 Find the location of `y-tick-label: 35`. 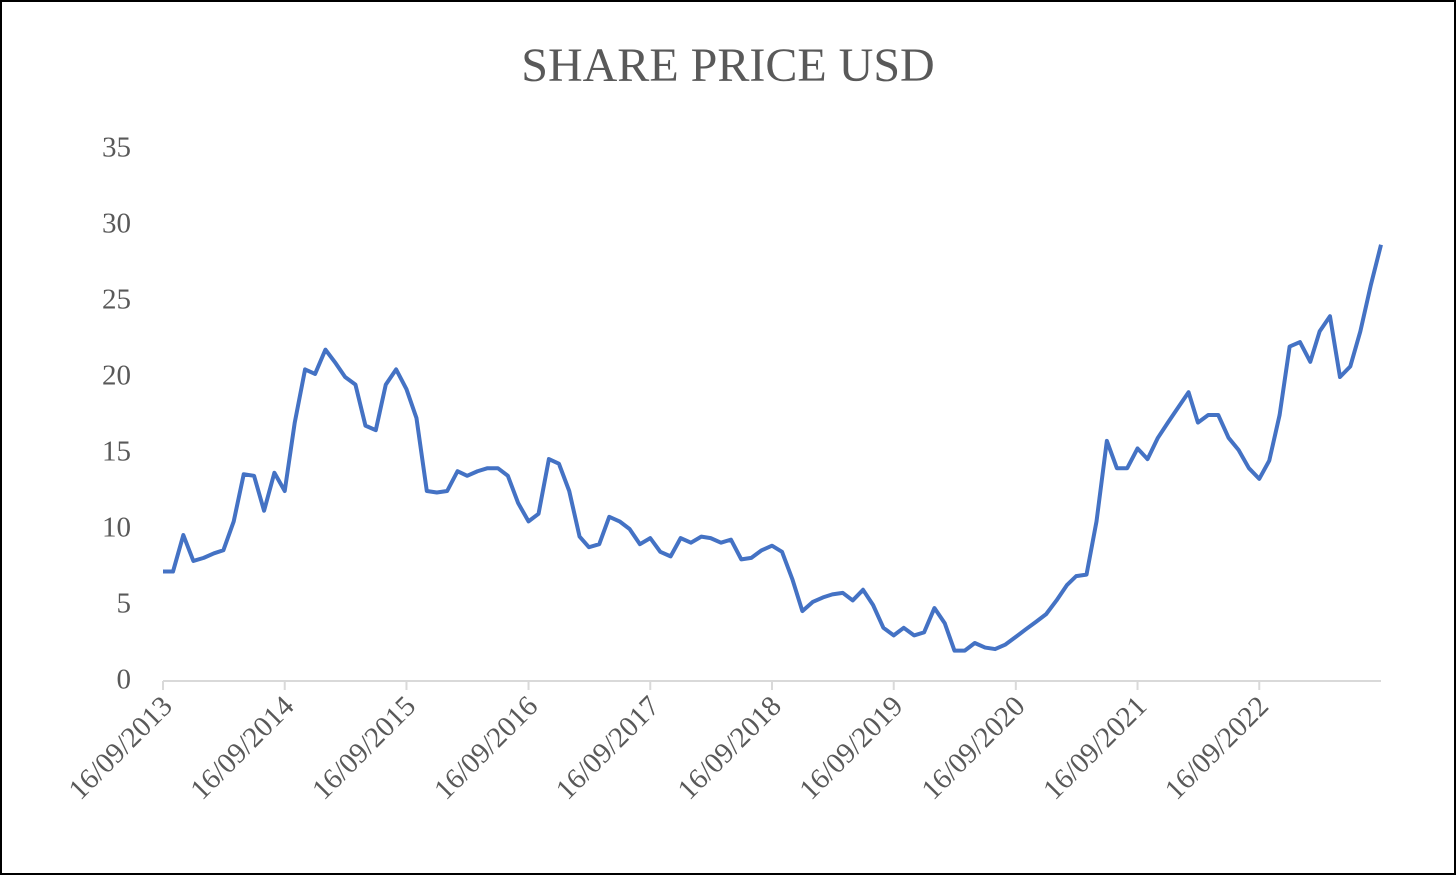

y-tick-label: 35 is located at coordinates (116, 148).